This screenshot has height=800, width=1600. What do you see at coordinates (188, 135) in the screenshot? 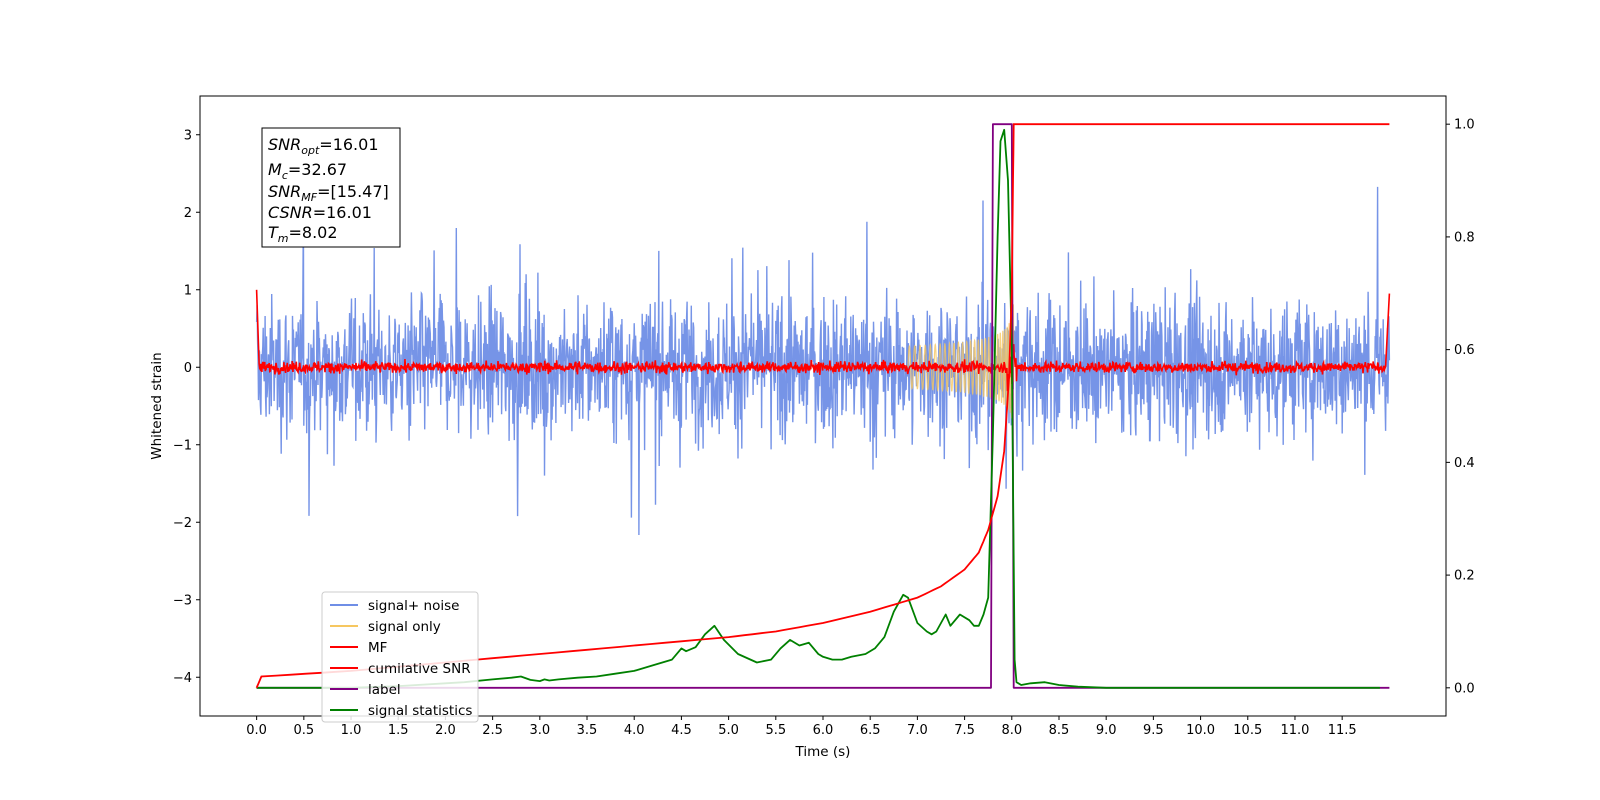
I see `y-tick-label: 3` at bounding box center [188, 135].